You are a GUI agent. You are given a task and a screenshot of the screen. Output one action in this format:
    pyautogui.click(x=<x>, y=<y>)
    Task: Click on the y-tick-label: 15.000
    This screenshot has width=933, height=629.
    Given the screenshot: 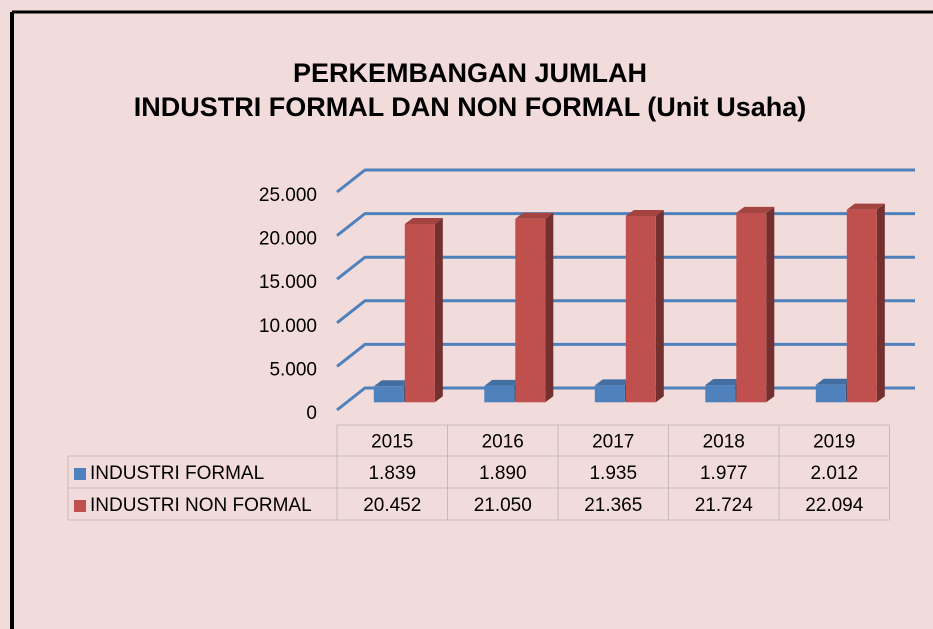 What is the action you would take?
    pyautogui.click(x=288, y=282)
    